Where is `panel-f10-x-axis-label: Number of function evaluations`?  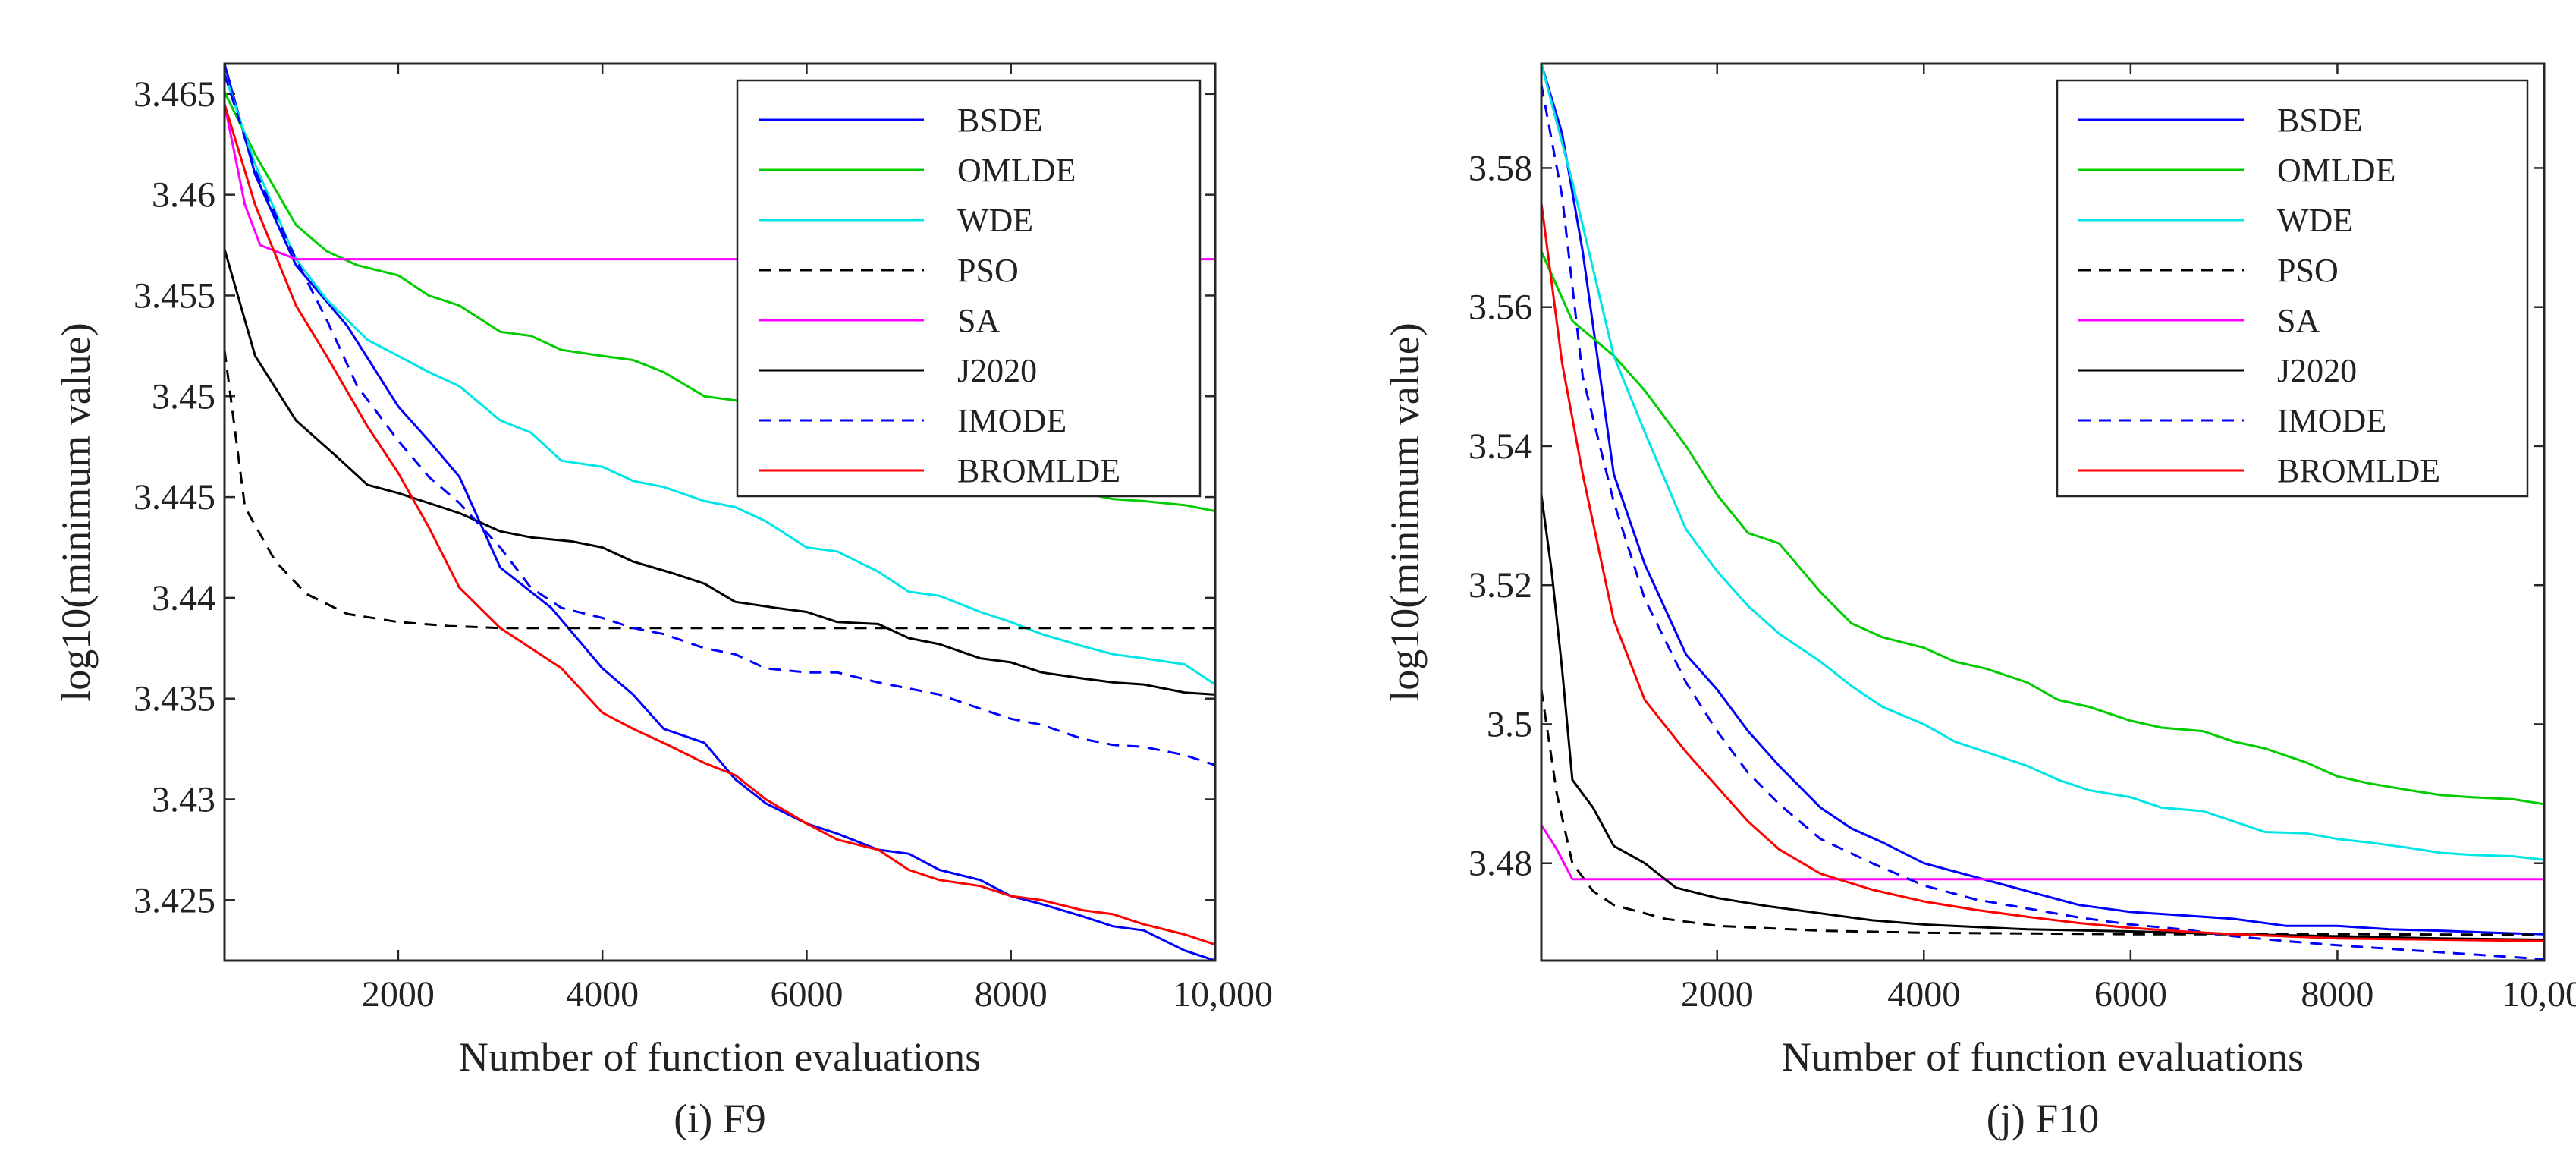
panel-f10-x-axis-label: Number of function evaluations is located at coordinates (2043, 1057).